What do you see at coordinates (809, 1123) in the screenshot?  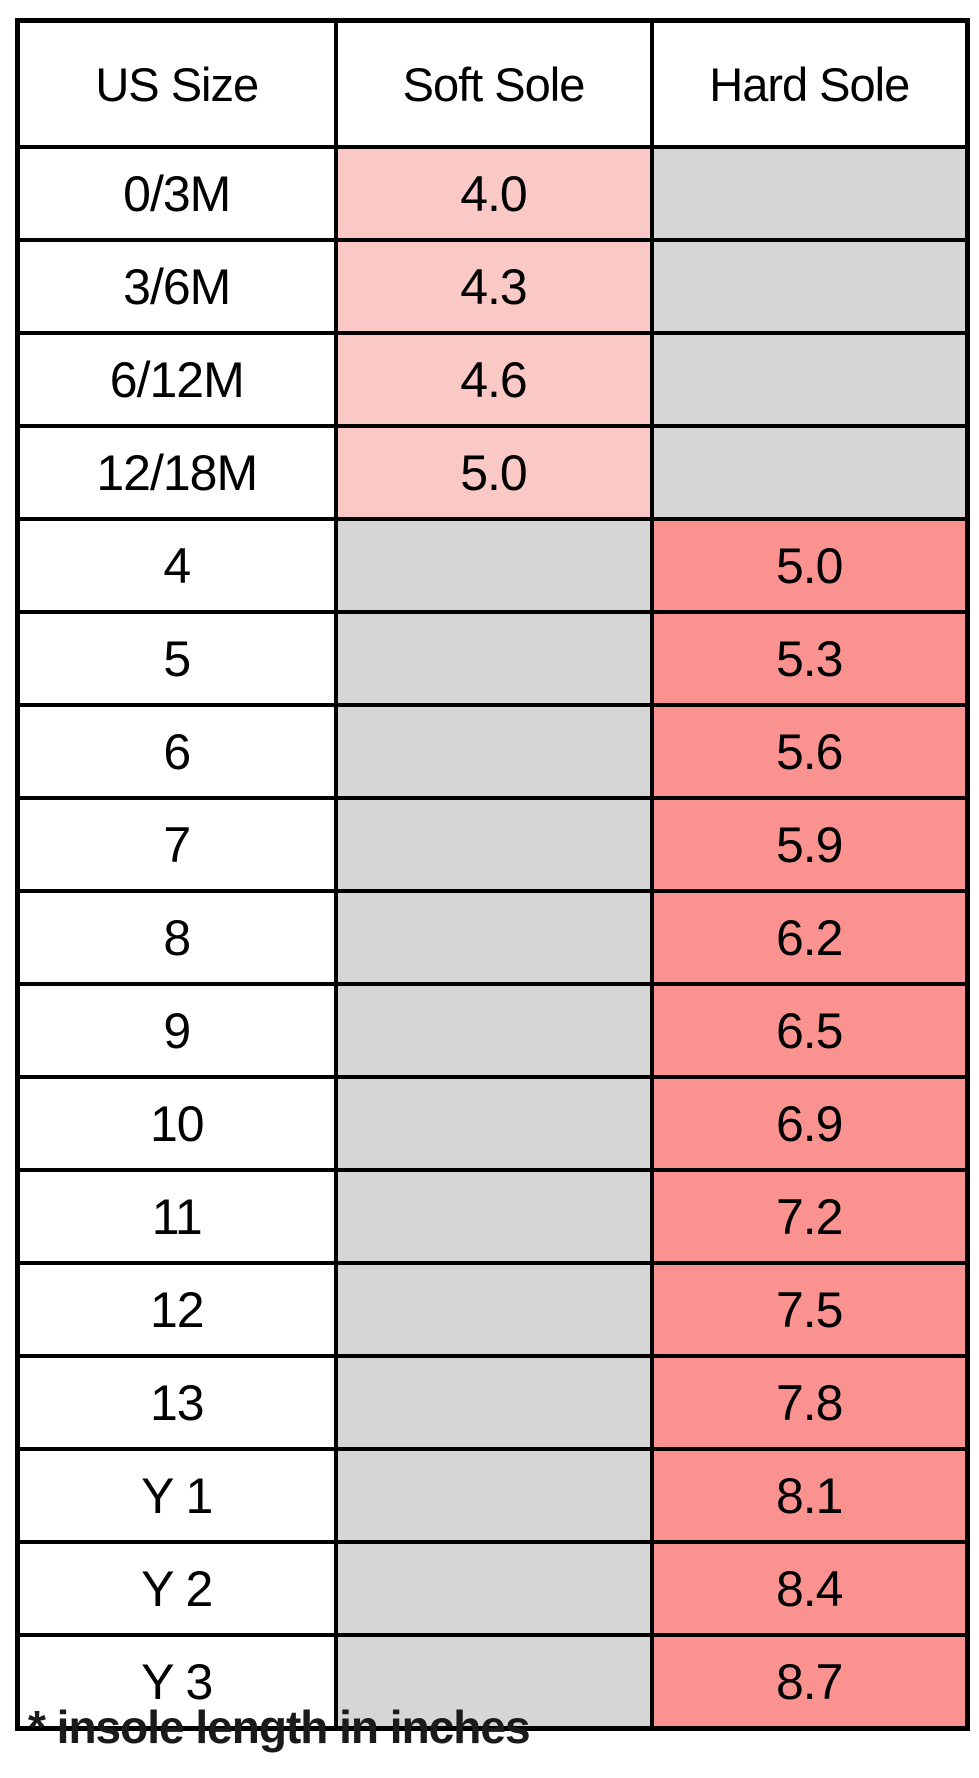 I see `hard-sole-cell: 6.9` at bounding box center [809, 1123].